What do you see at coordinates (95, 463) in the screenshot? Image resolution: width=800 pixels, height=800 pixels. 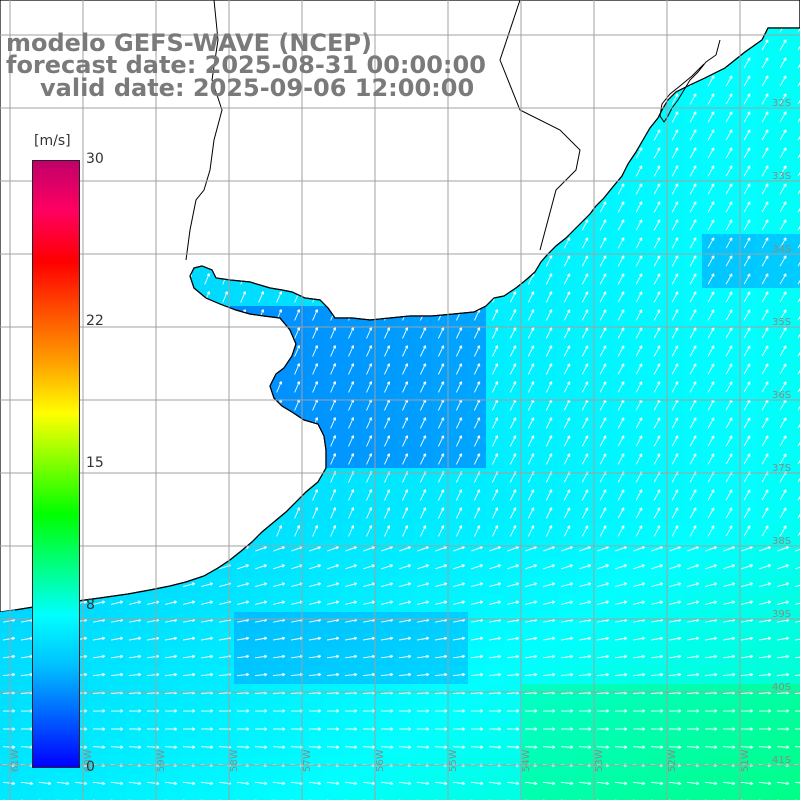 I see `colorbar-tick-label: 15` at bounding box center [95, 463].